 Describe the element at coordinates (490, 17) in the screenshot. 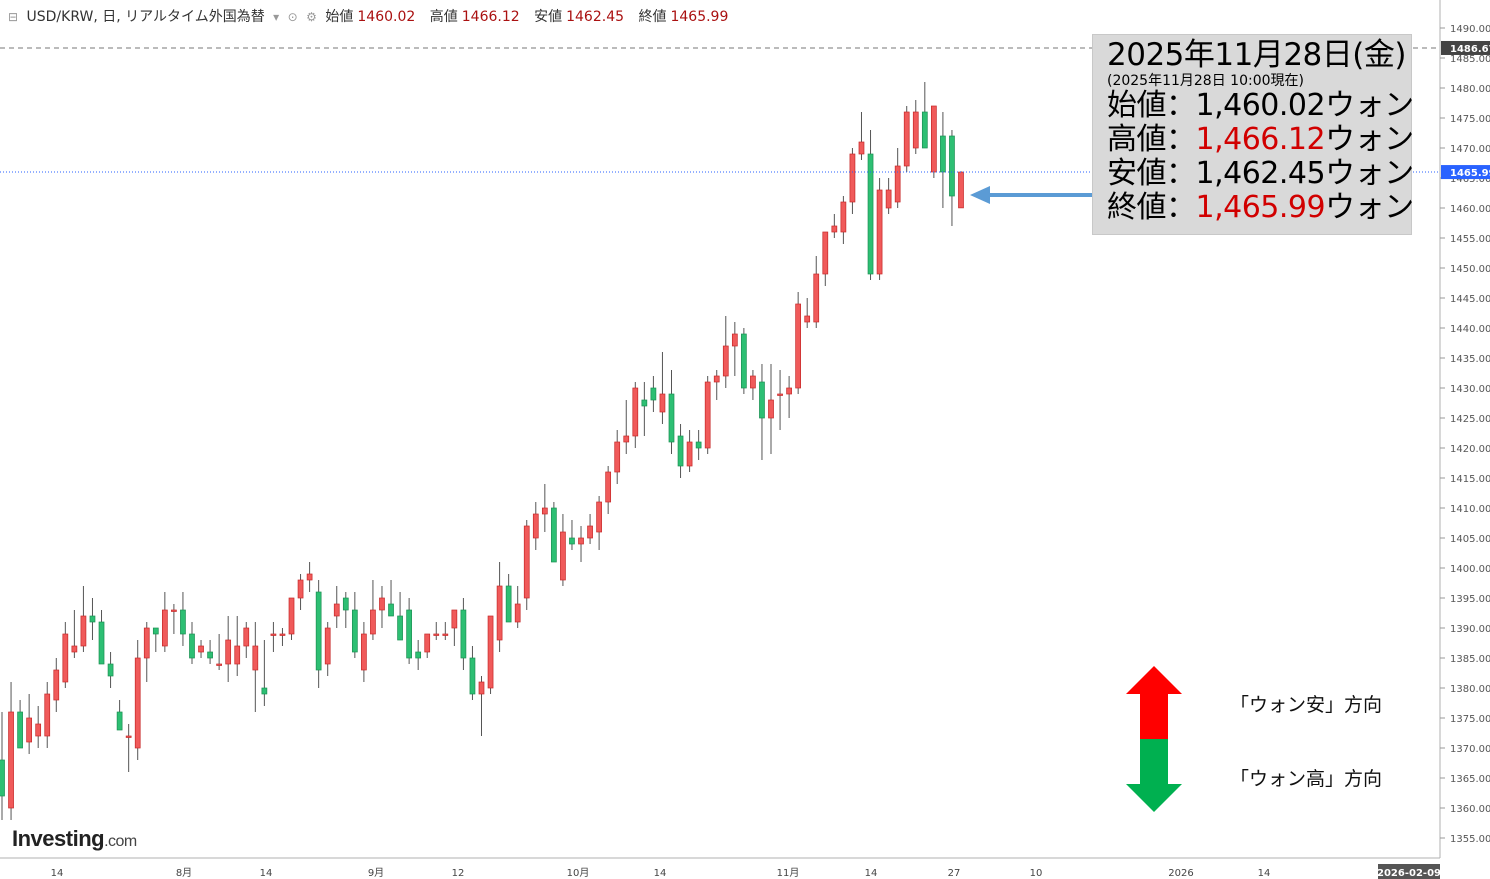

I see `high-value: 1466.12` at that location.